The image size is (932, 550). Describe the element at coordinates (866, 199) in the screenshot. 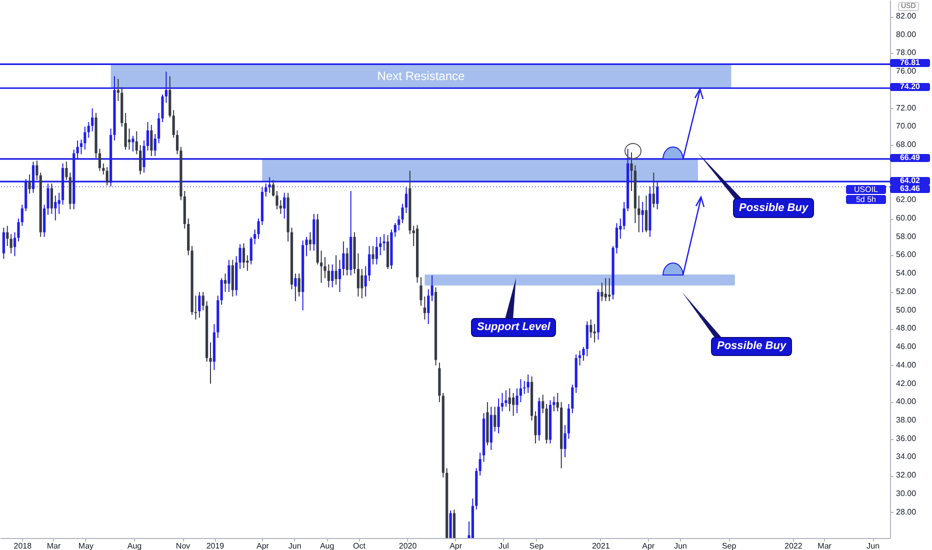

I see `annotation: 5d 5h` at that location.